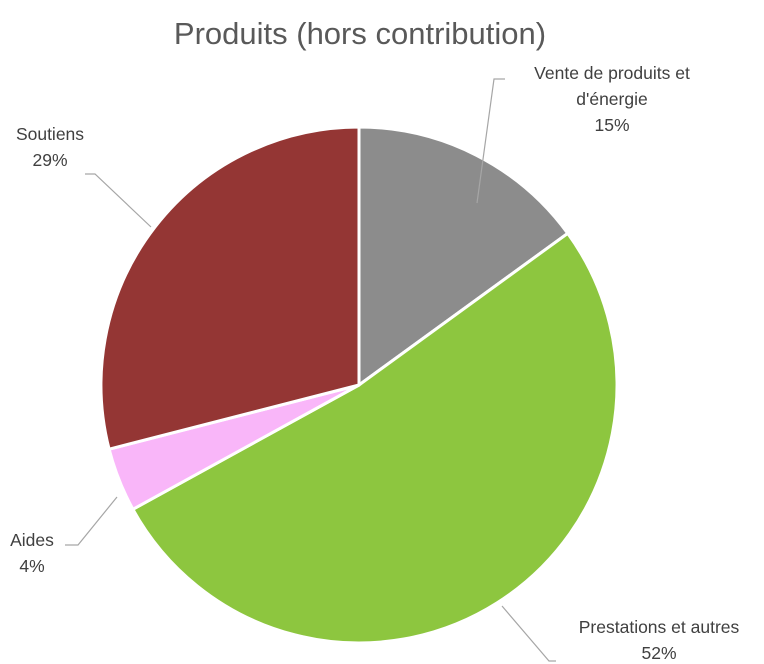 The image size is (764, 664). What do you see at coordinates (490, 141) in the screenshot?
I see `leader-line-vente-de-produits-et-d-energie` at bounding box center [490, 141].